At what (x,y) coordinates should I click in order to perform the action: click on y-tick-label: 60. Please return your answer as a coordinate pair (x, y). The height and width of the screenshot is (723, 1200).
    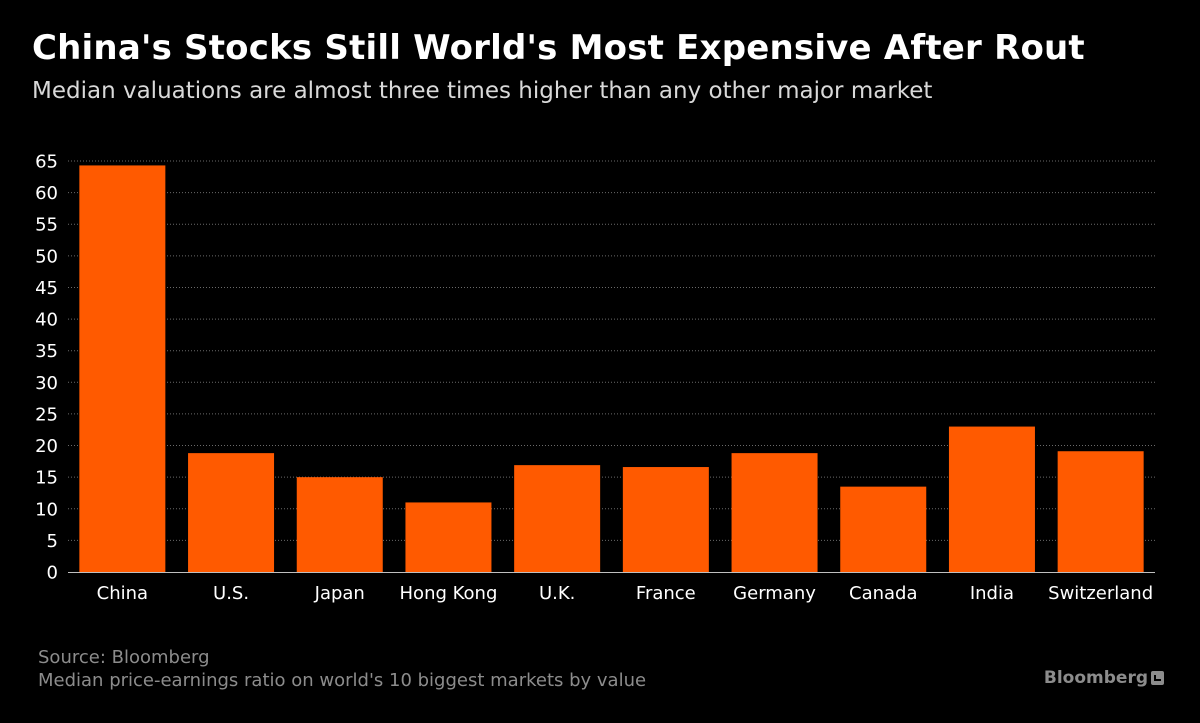
    Looking at the image, I should click on (46, 193).